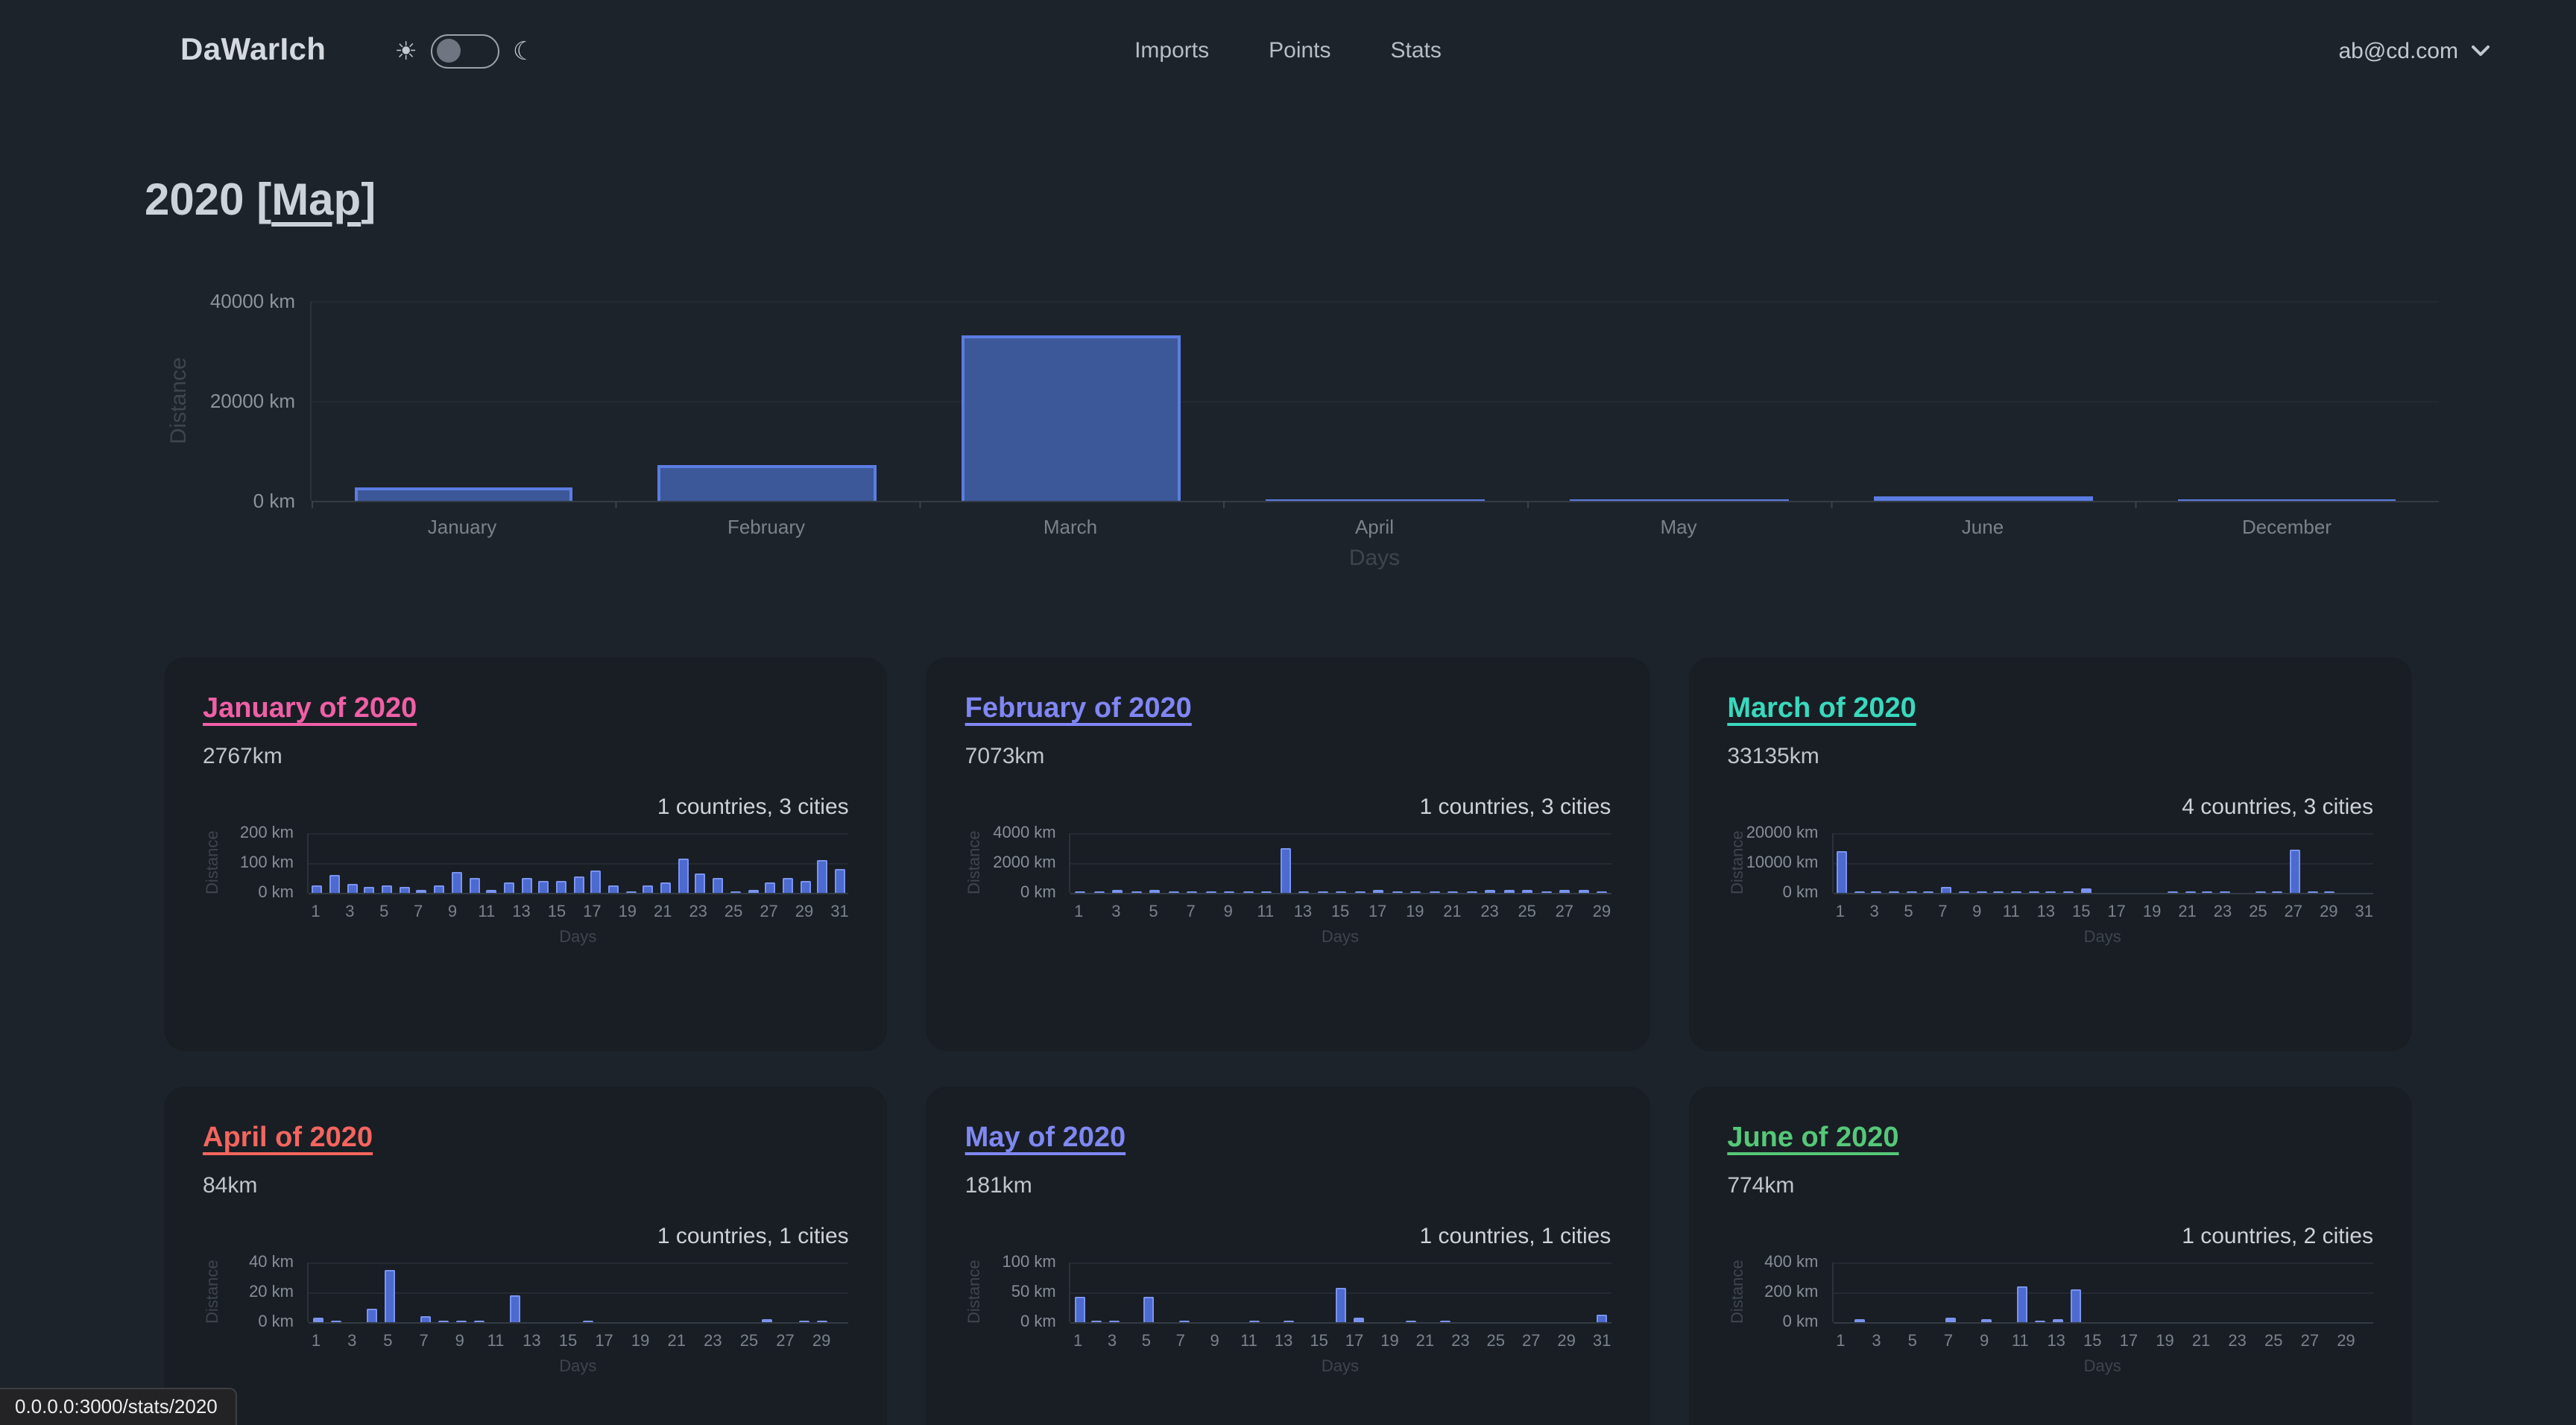 The image size is (2576, 1425). I want to click on x-tick-label: 11, so click(2020, 1342).